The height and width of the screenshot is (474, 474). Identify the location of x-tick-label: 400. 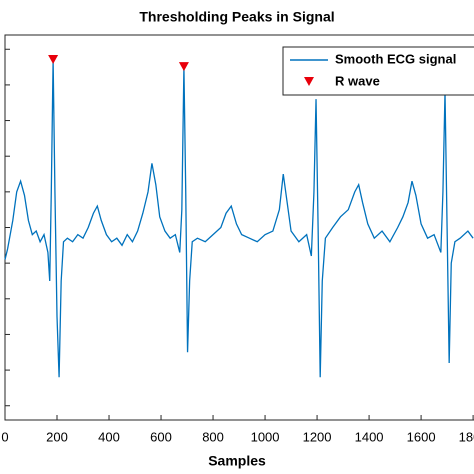
(109, 436).